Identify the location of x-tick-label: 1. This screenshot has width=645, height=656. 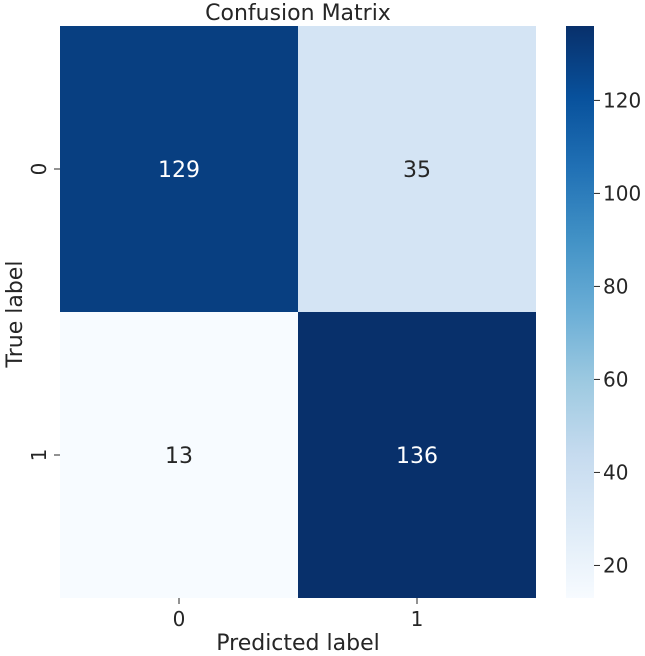
(417, 619).